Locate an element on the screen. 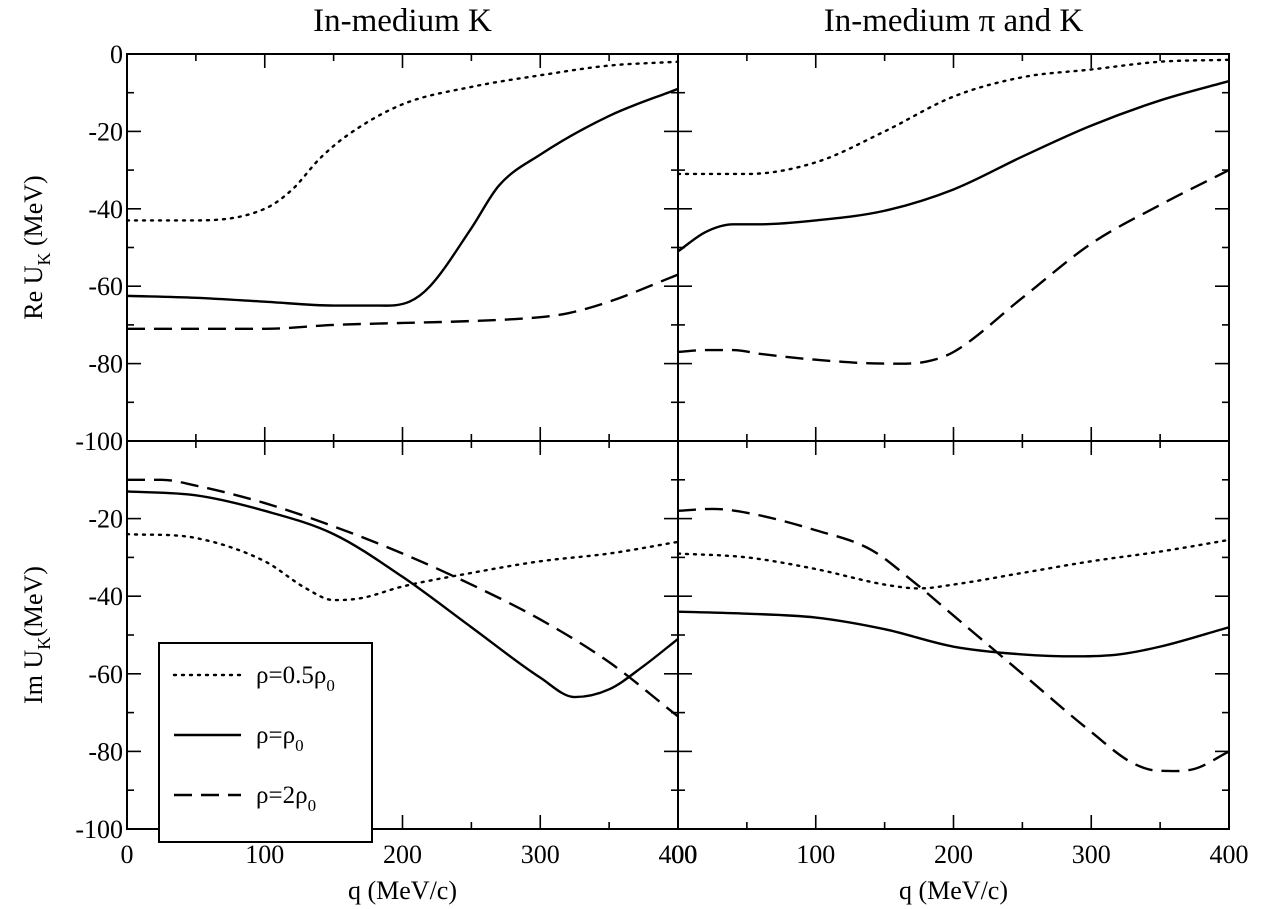 This screenshot has width=1271, height=909. legend-entry-label: ρ=ρ0 is located at coordinates (280, 738).